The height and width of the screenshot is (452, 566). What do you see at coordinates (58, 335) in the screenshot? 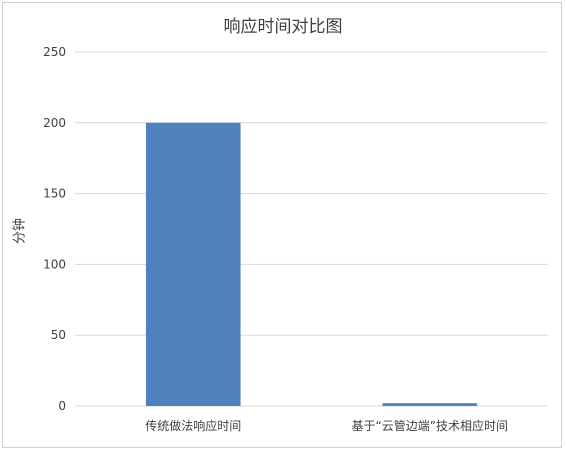
I see `y-tick-label-1: 50` at bounding box center [58, 335].